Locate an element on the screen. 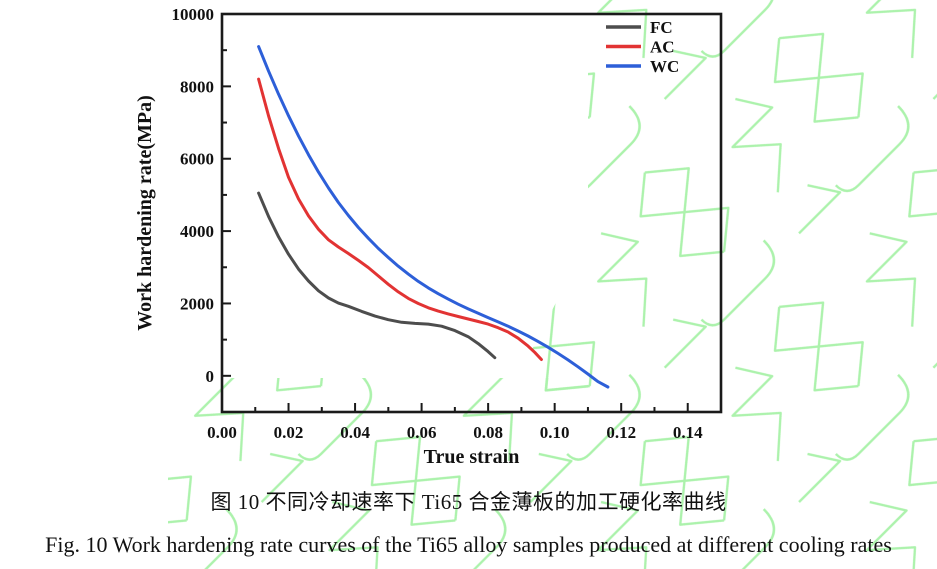  y-tick-label: 8000 is located at coordinates (197, 86).